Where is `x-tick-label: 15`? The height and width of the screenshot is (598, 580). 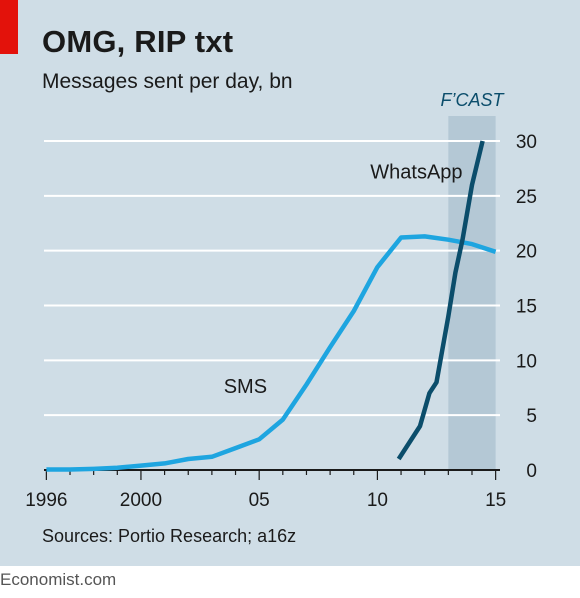
x-tick-label: 15 is located at coordinates (495, 500).